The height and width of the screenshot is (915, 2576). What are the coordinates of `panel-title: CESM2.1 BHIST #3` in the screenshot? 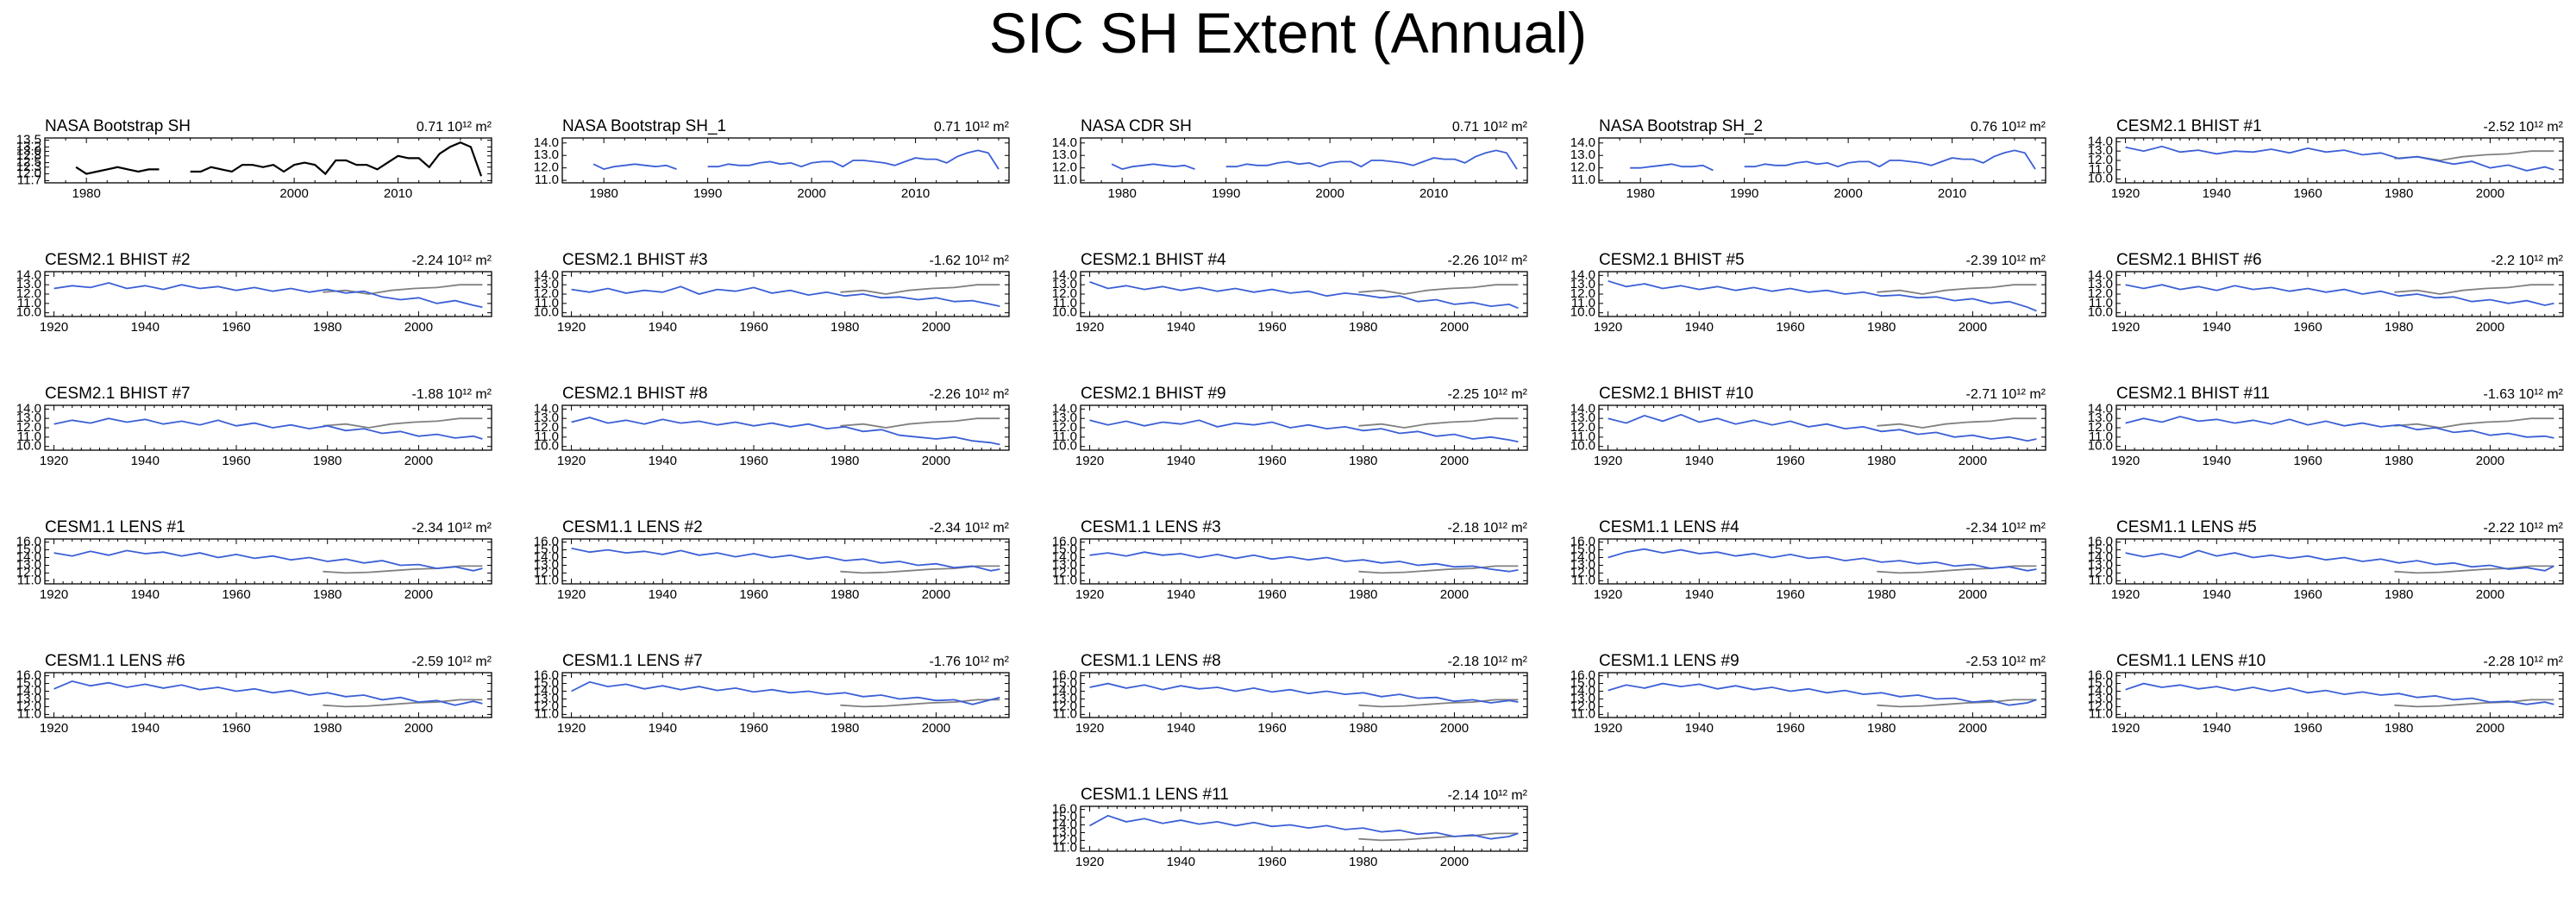 It's located at (635, 260).